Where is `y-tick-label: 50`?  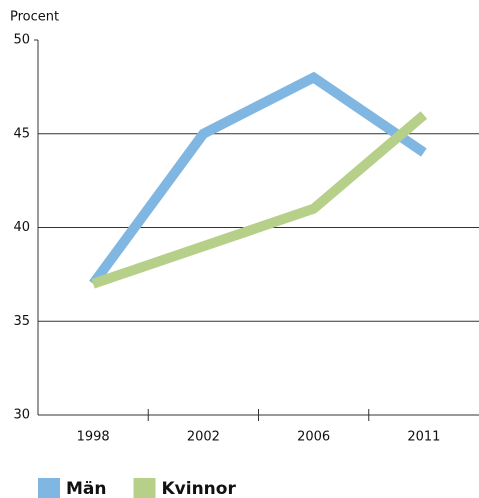 y-tick-label: 50 is located at coordinates (21, 40).